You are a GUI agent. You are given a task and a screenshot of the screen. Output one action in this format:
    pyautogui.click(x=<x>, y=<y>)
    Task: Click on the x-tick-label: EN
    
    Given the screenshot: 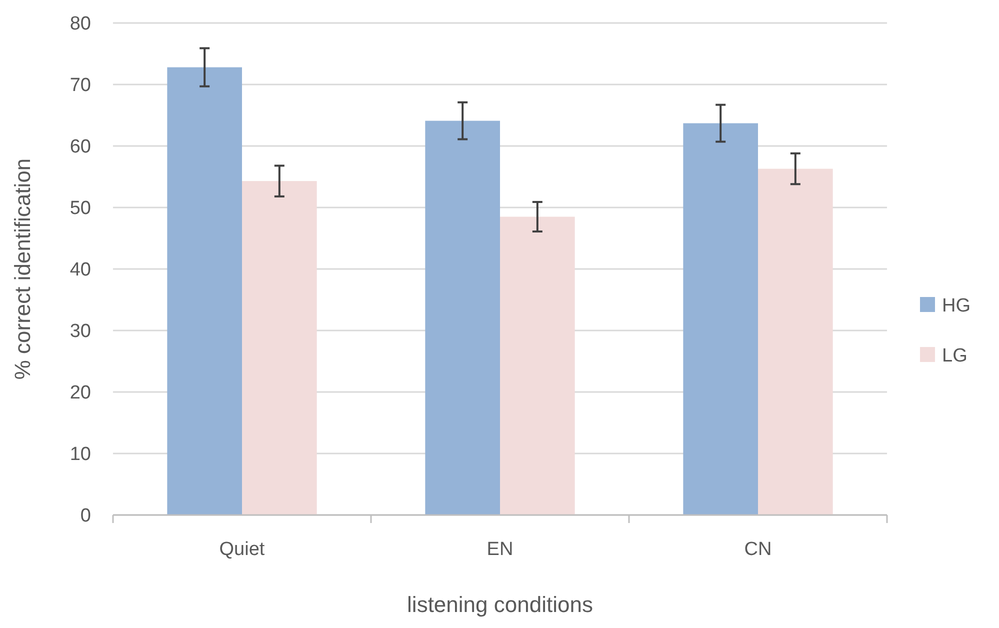 What is the action you would take?
    pyautogui.click(x=500, y=549)
    